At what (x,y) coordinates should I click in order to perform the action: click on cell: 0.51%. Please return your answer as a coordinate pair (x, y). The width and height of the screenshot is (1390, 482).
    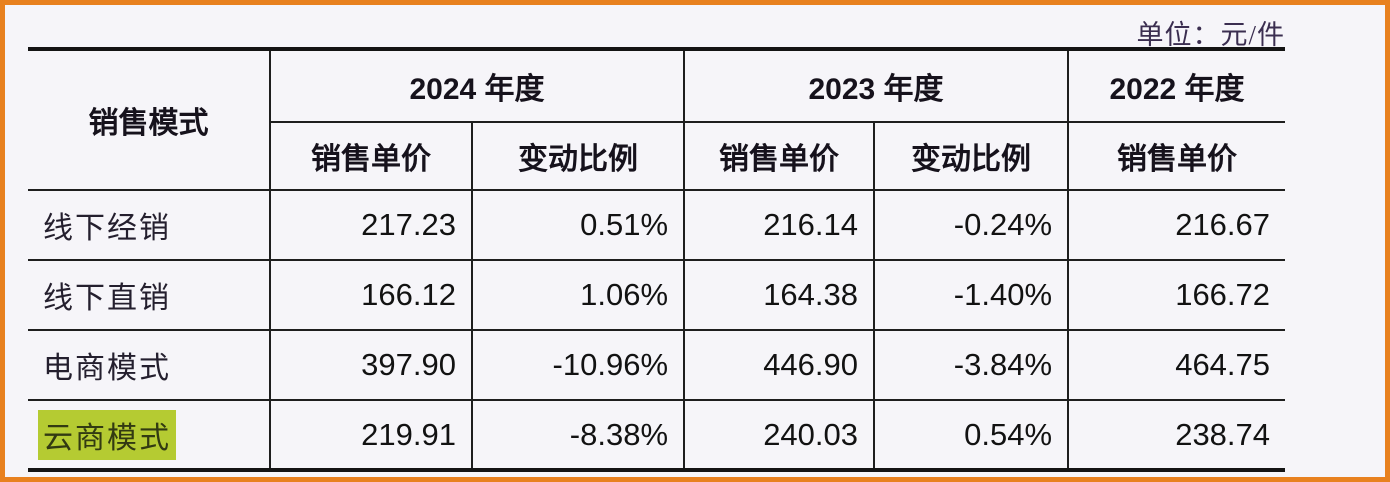
    Looking at the image, I should click on (578, 225).